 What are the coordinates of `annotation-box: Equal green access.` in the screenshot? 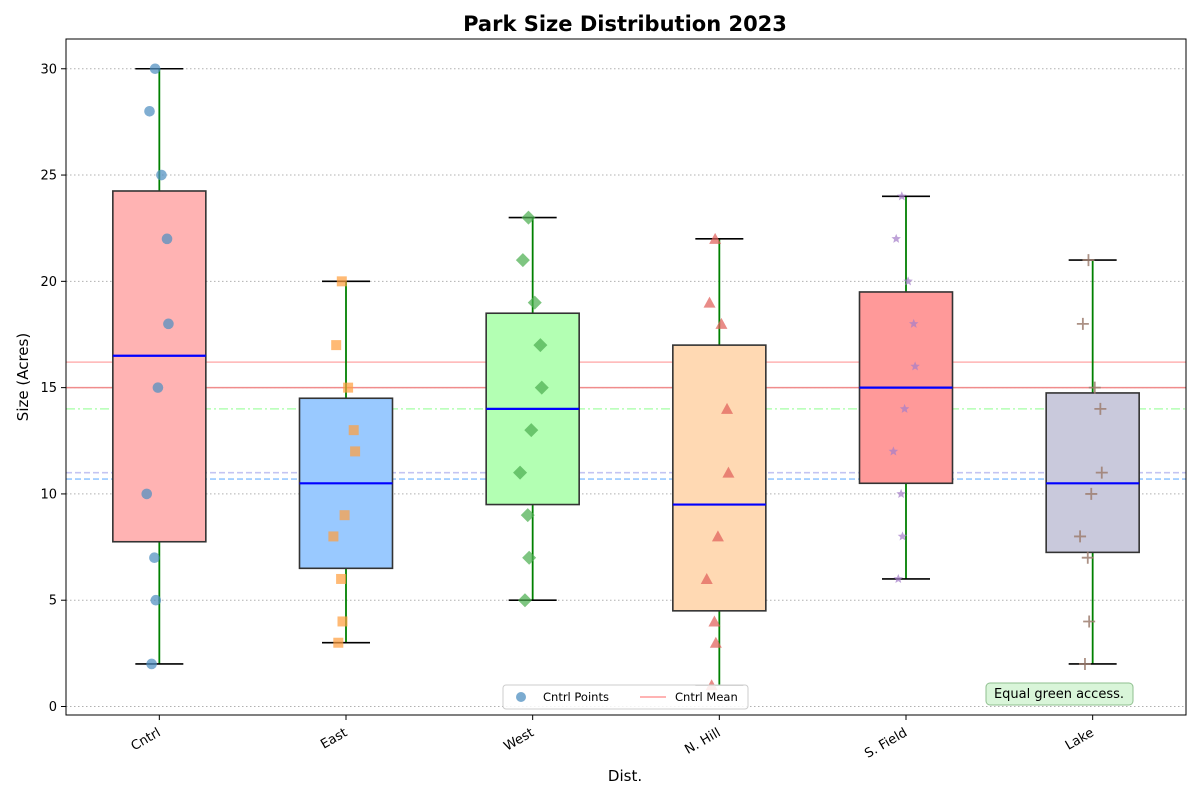 It's located at (1059, 694).